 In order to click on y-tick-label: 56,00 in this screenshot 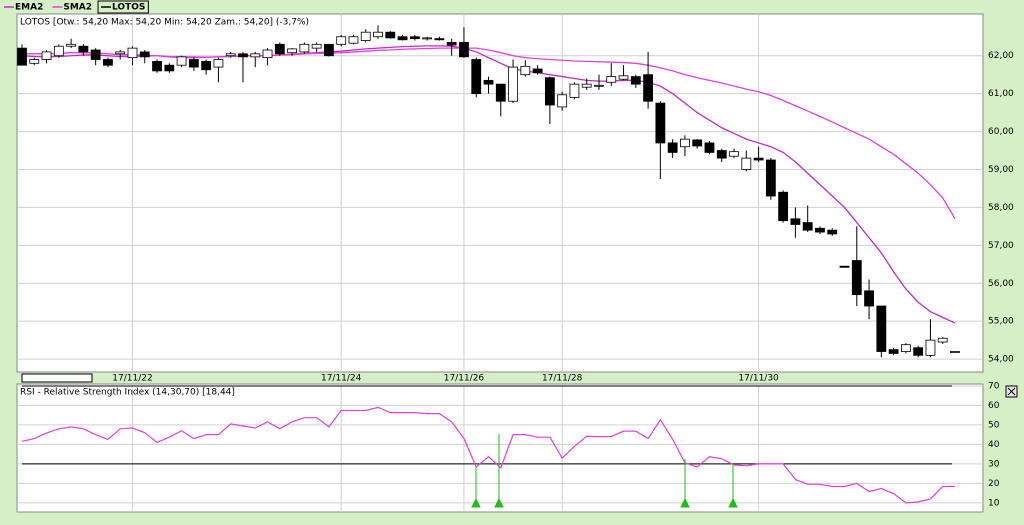, I will do `click(1001, 284)`.